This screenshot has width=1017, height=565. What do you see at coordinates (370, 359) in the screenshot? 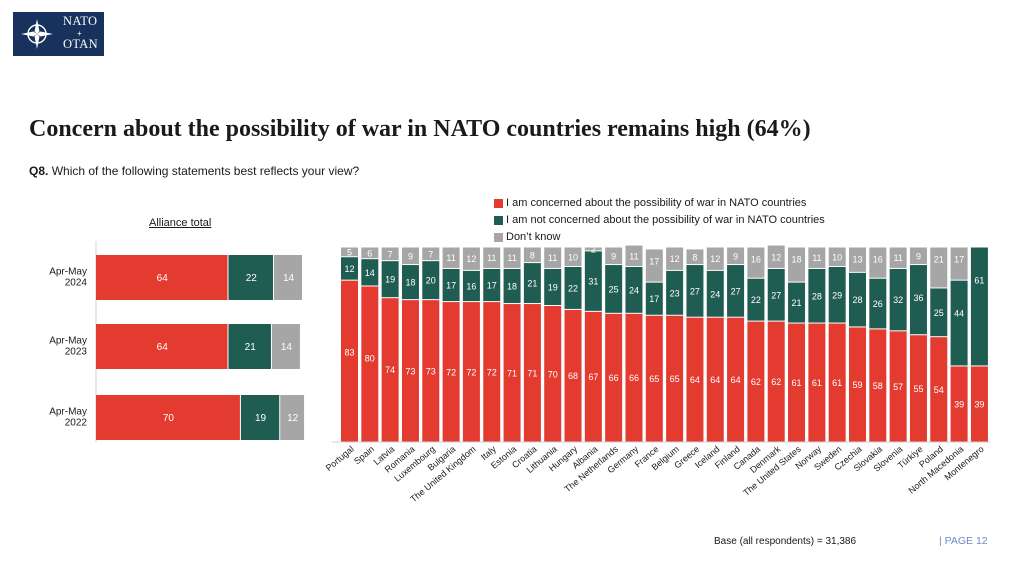
I see `country-data-label: 80` at bounding box center [370, 359].